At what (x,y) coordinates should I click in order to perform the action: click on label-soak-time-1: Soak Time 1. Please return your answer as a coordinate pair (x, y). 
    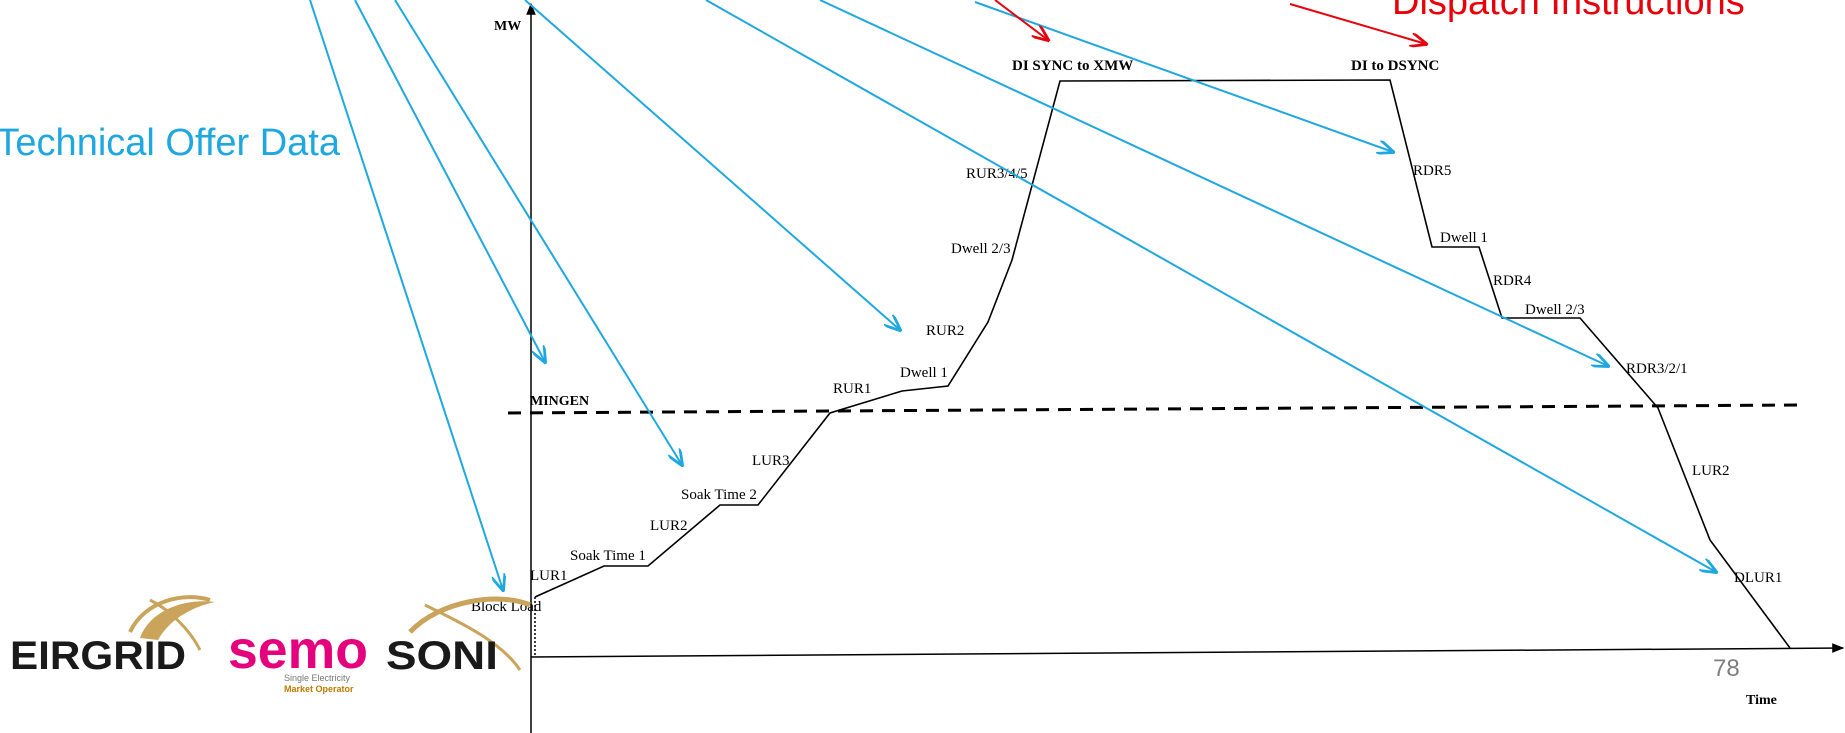
    Looking at the image, I should click on (608, 556).